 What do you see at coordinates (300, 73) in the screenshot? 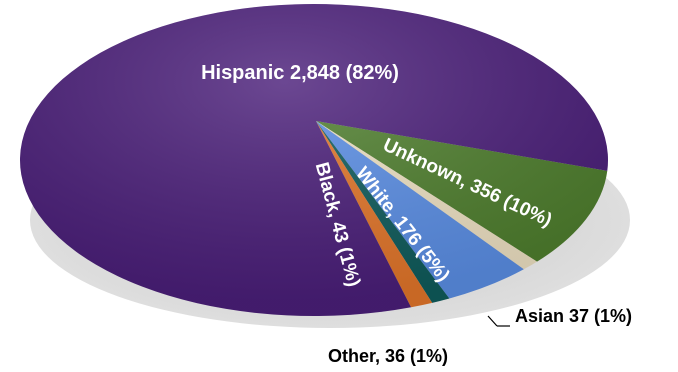
I see `label-hispanic: Hispanic 2,848 (82%)` at bounding box center [300, 73].